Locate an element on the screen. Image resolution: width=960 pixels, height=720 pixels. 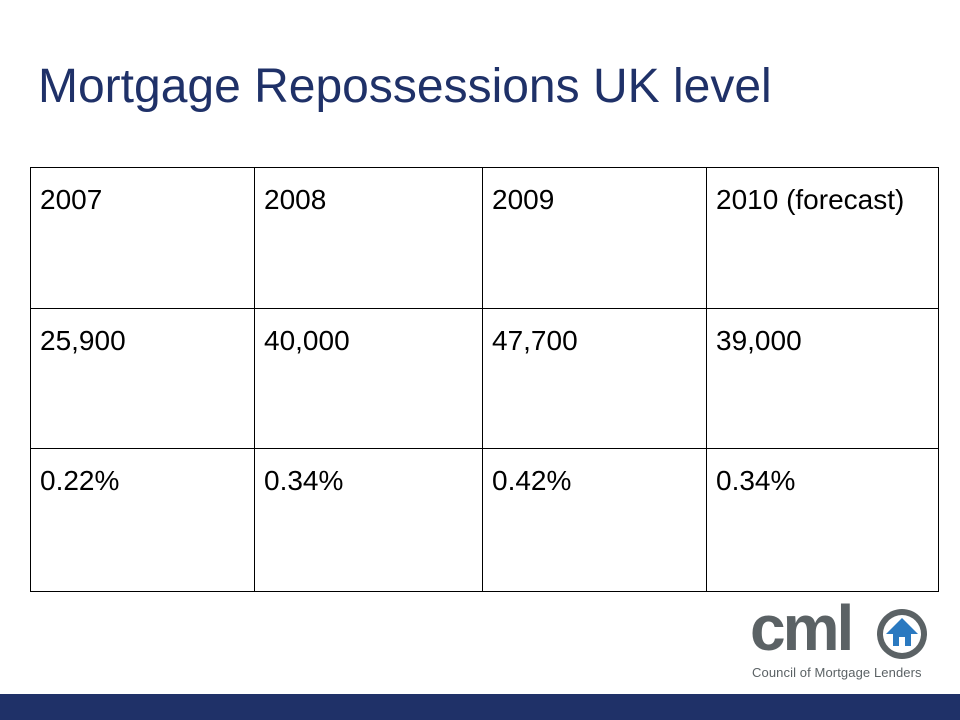
slide-title: Mortgage Repossessions UK level is located at coordinates (405, 86).